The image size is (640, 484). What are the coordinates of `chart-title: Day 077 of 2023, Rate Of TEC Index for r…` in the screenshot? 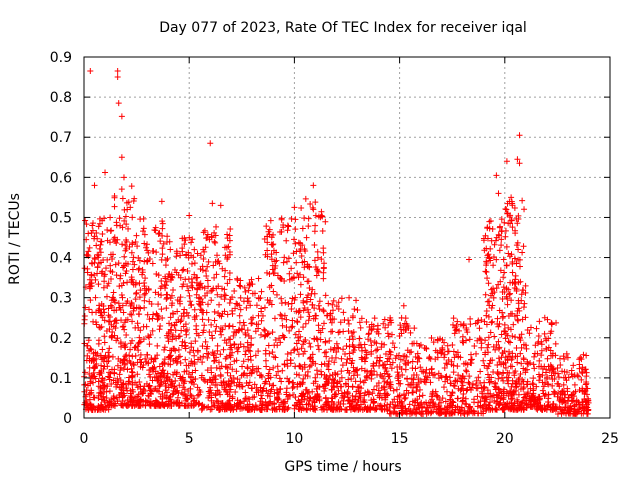 It's located at (343, 28).